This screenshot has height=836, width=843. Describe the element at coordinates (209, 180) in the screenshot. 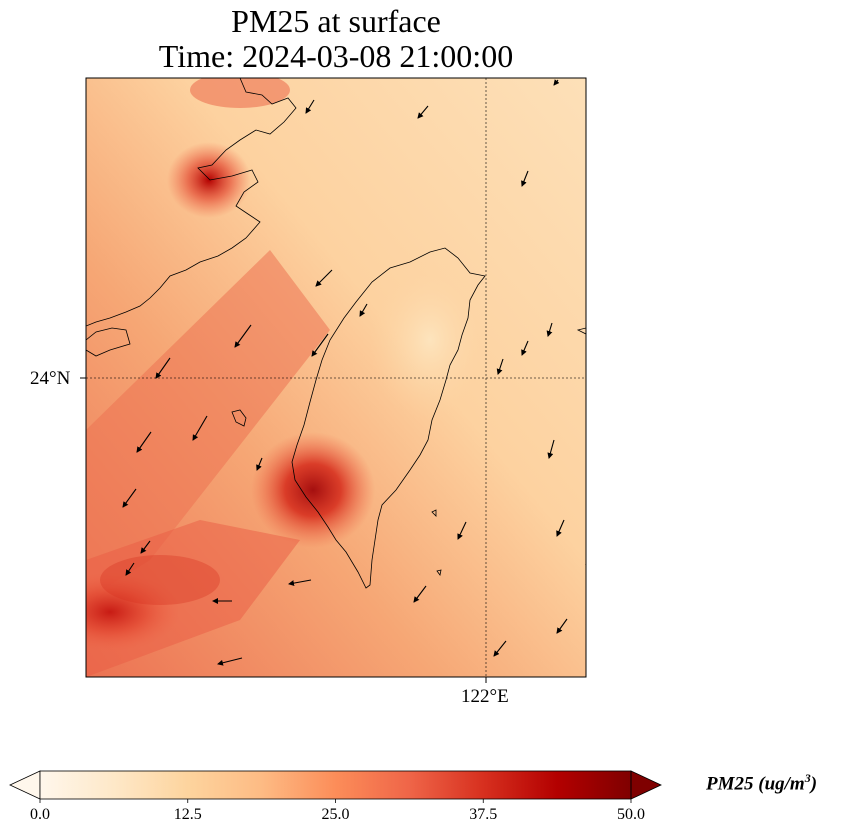

I see `hotspot-fujian-coast` at that location.